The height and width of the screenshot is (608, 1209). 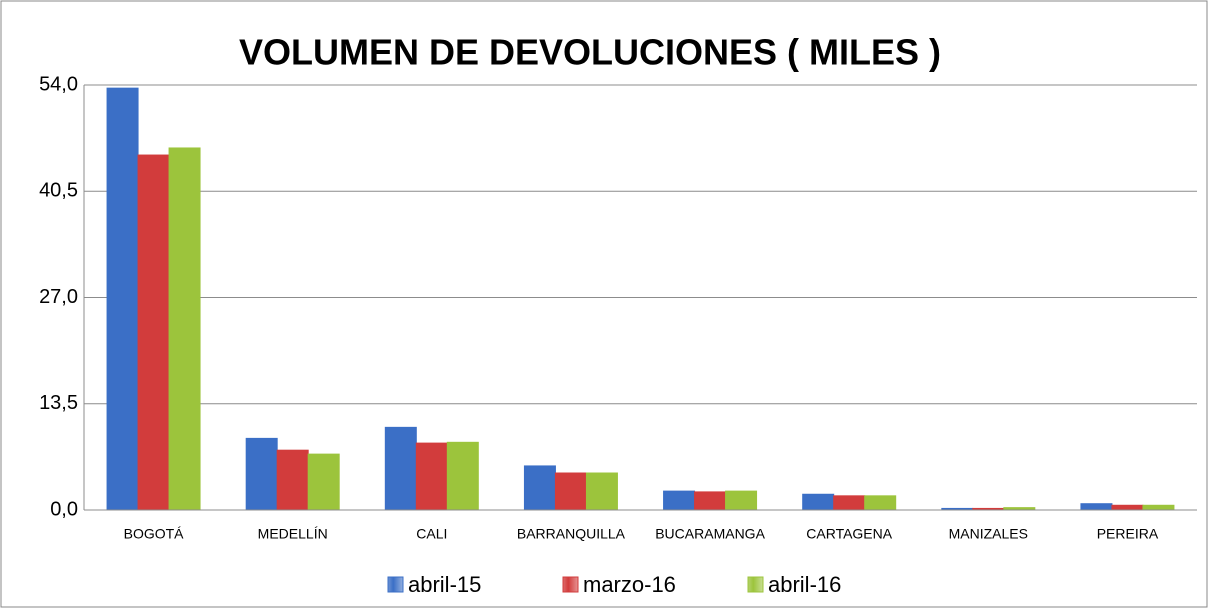 What do you see at coordinates (444, 584) in the screenshot?
I see `legend-label: abril-15` at bounding box center [444, 584].